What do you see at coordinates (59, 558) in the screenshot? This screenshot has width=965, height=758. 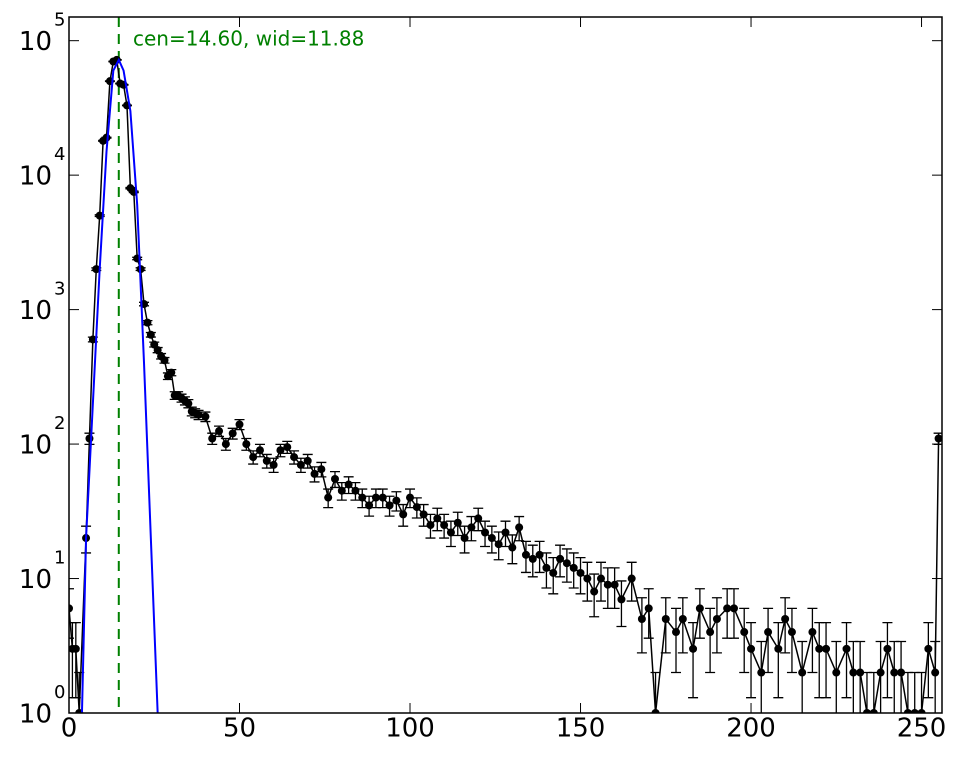 I see `y-tick-exponent: 1` at bounding box center [59, 558].